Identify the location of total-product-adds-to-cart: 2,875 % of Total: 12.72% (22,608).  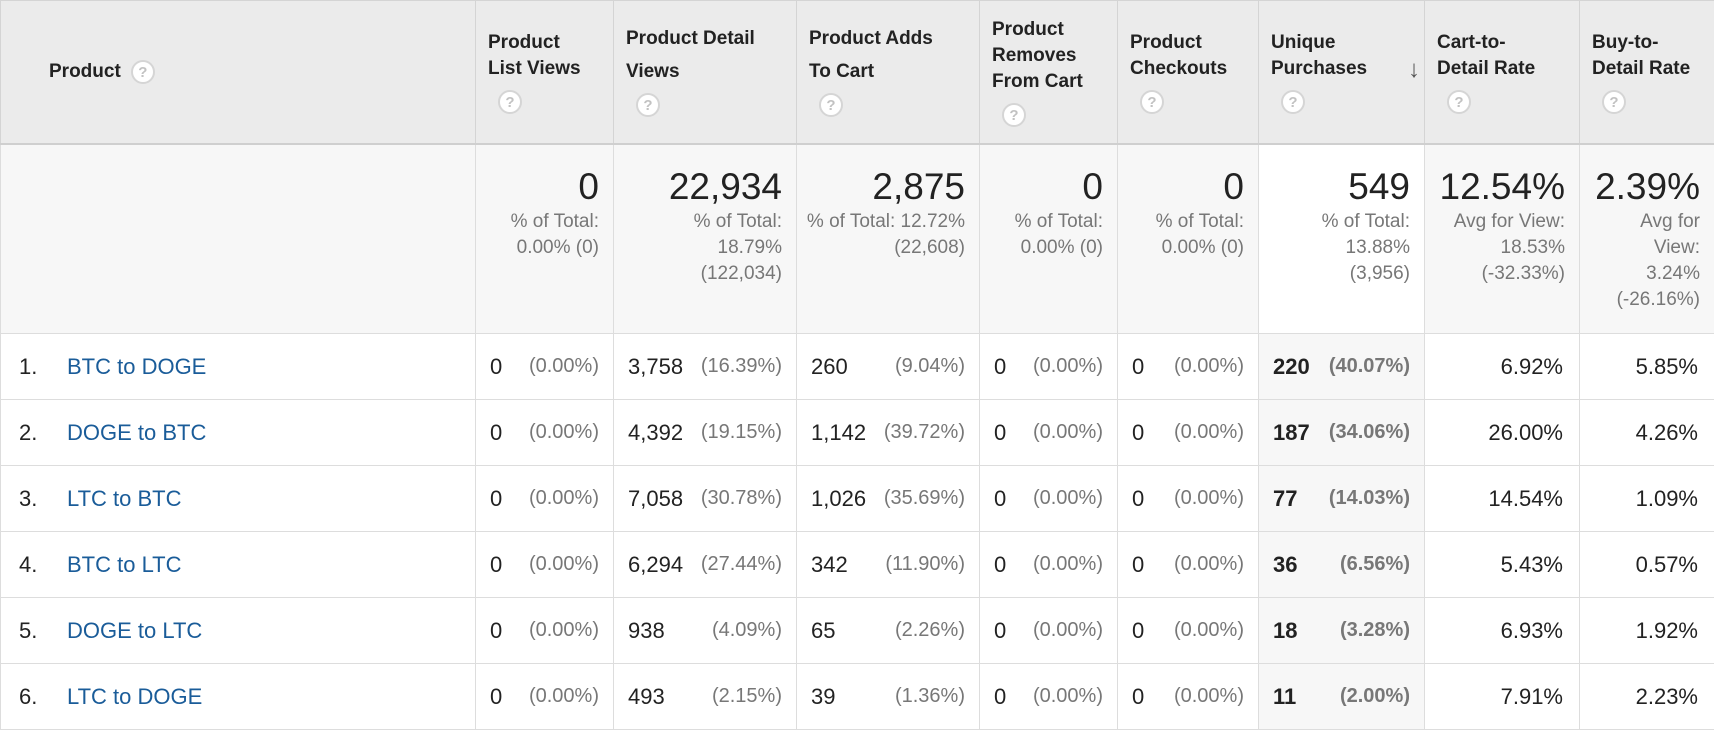
(888, 239).